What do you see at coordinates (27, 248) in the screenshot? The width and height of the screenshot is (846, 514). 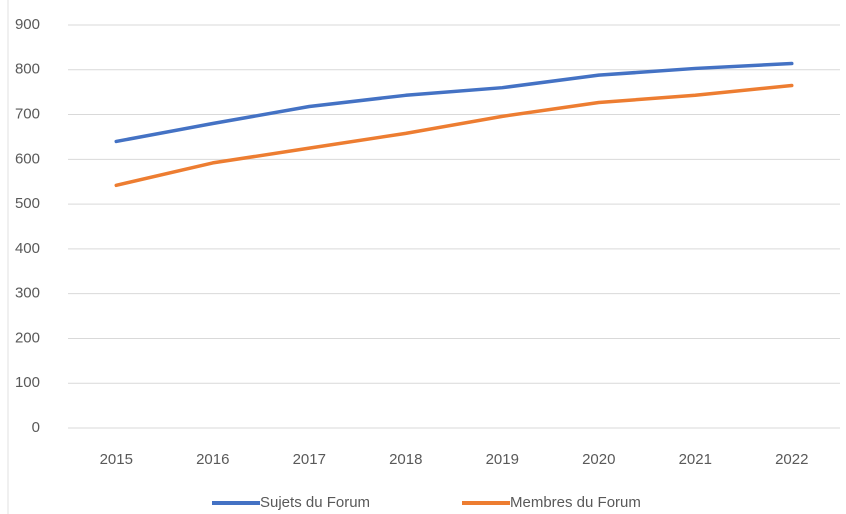 I see `y-tick-label: 400` at bounding box center [27, 248].